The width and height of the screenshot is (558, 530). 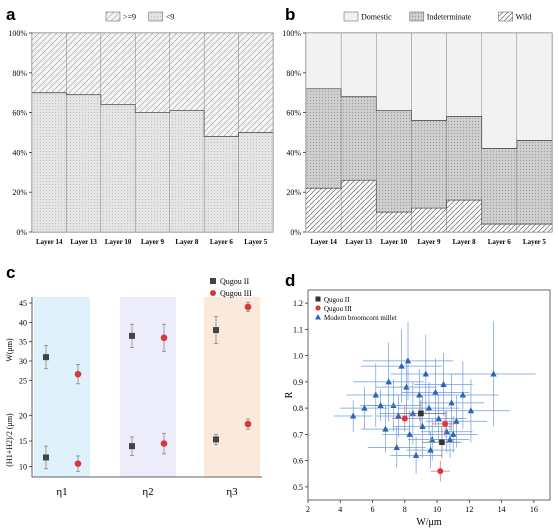 What do you see at coordinates (118, 242) in the screenshot?
I see `category-label: Layer 10` at bounding box center [118, 242].